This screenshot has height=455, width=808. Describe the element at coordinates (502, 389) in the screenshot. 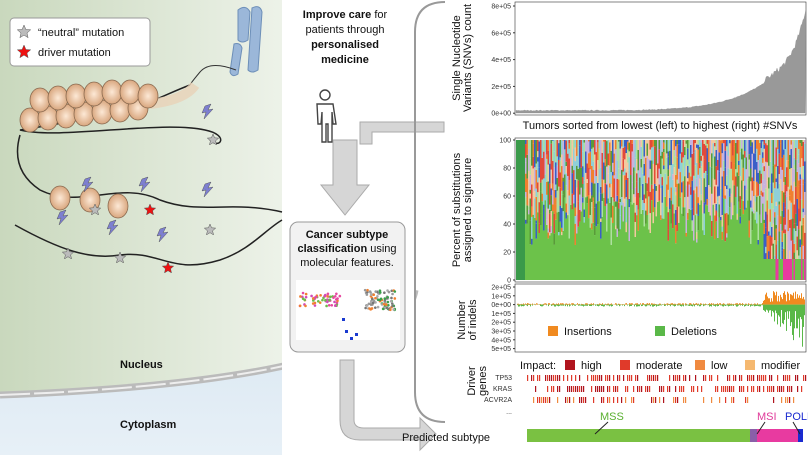

I see `gene-name: KRAS` at that location.